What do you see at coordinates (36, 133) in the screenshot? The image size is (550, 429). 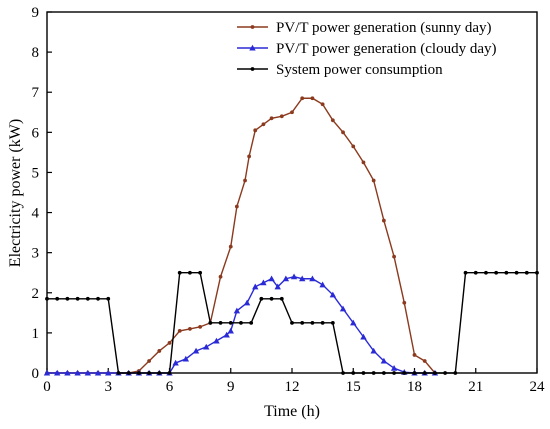 I see `y-tick-label: 6` at bounding box center [36, 133].